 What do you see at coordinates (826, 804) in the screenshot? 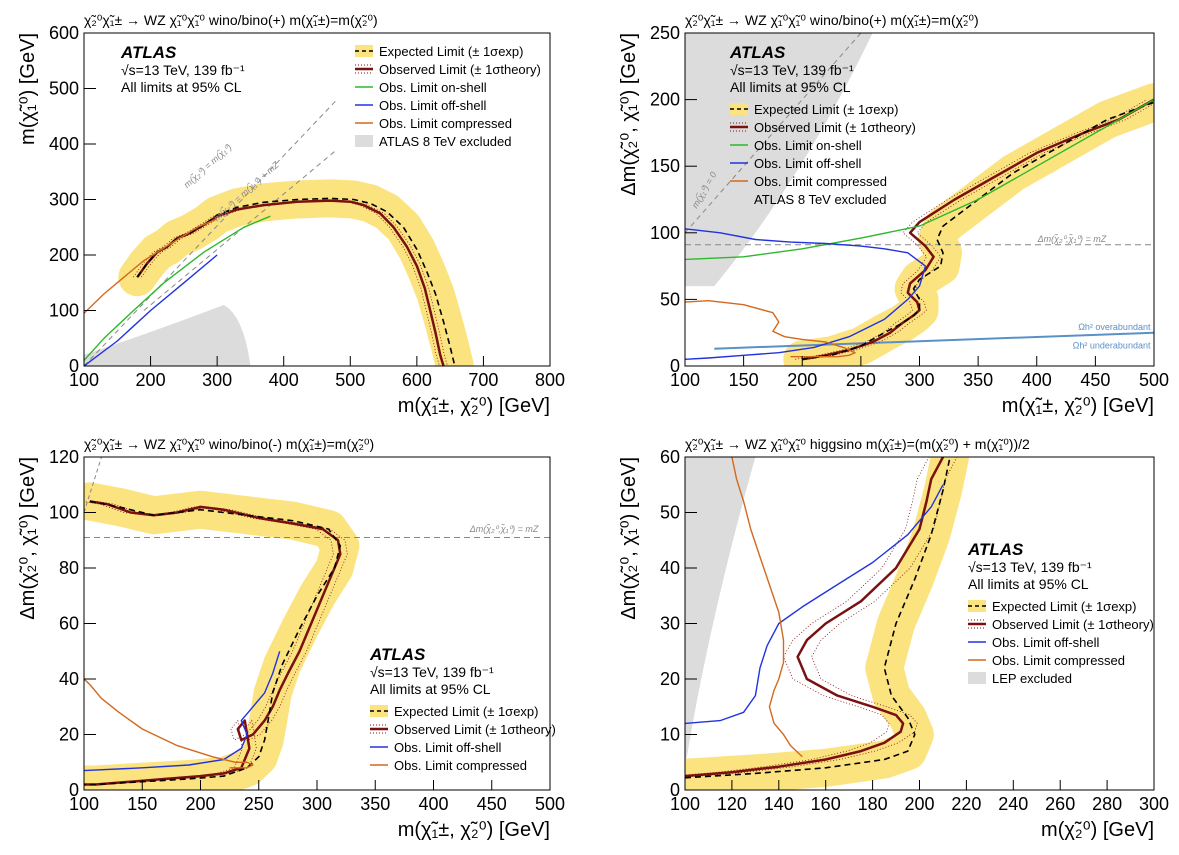
I see `x-tick-label: 160` at bounding box center [826, 804].